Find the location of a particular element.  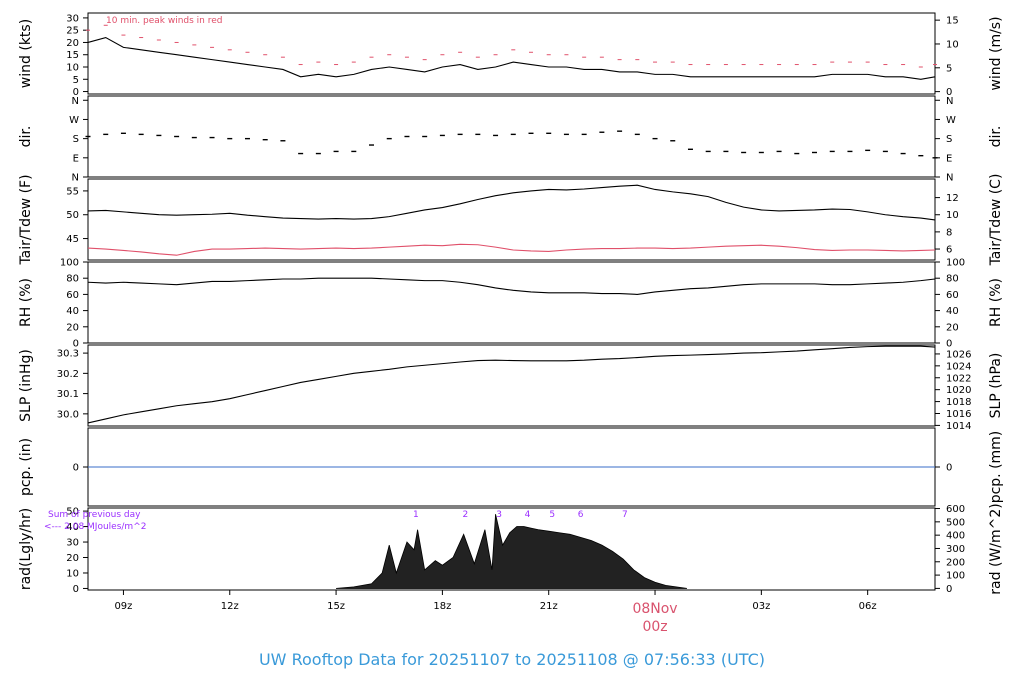

wind-y-label-right: wind (m/s) is located at coordinates (996, 53).